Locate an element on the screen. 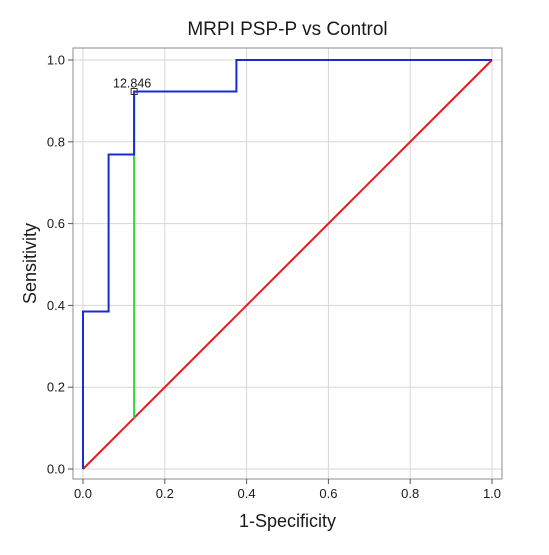 The width and height of the screenshot is (549, 555). x-tick-label: 0.0 is located at coordinates (83, 493).